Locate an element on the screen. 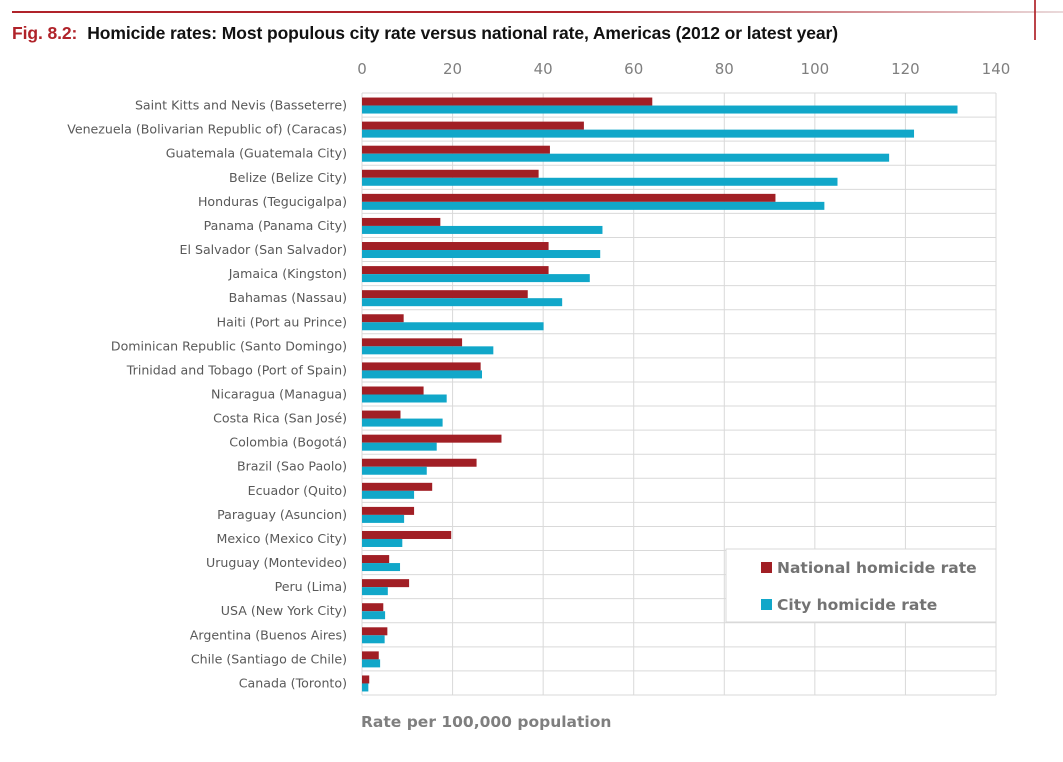  category-label: Mexico (Mexico City) is located at coordinates (282, 538).